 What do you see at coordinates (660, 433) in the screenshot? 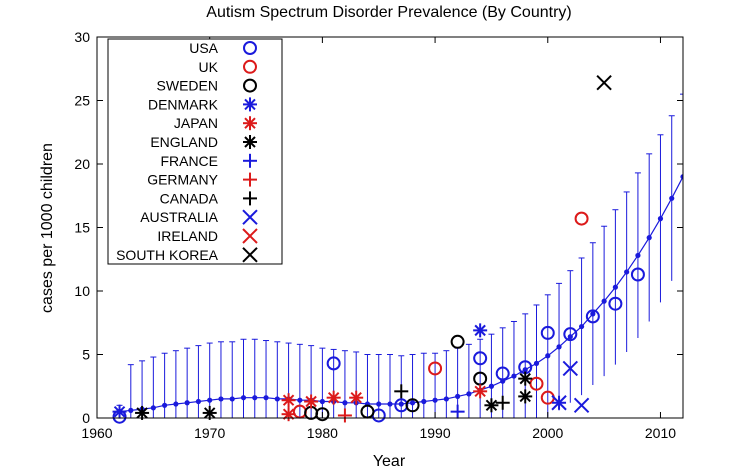
I see `x-tick-label: 2010` at bounding box center [660, 433].